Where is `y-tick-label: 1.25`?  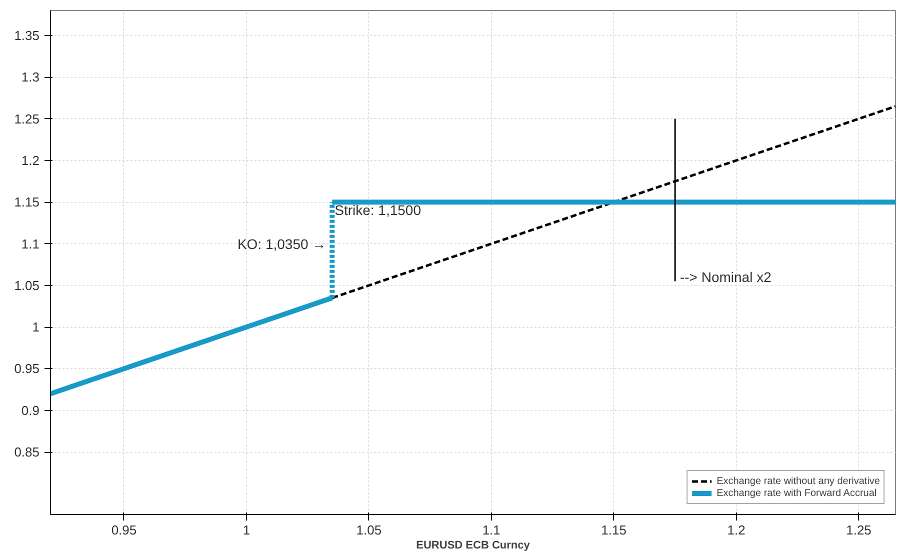
y-tick-label: 1.25 is located at coordinates (27, 118).